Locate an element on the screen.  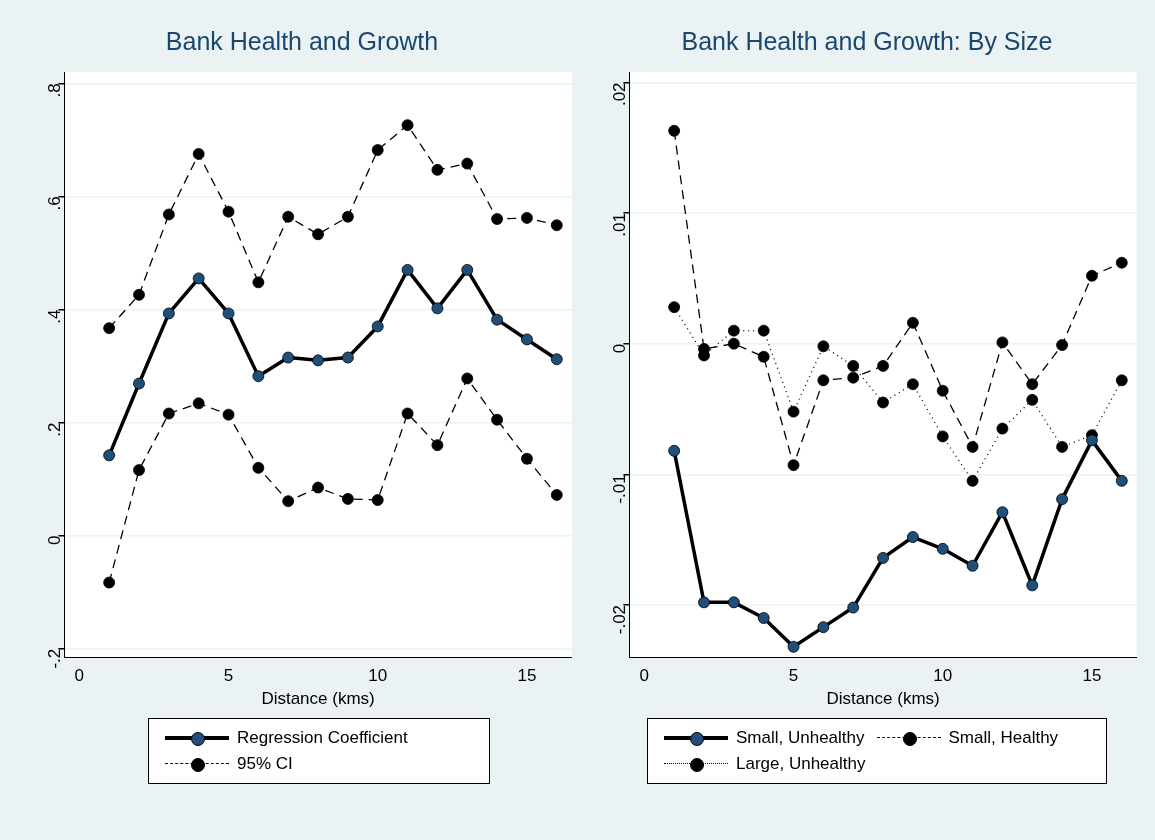
y-tick-label: .02 is located at coordinates (620, 94).